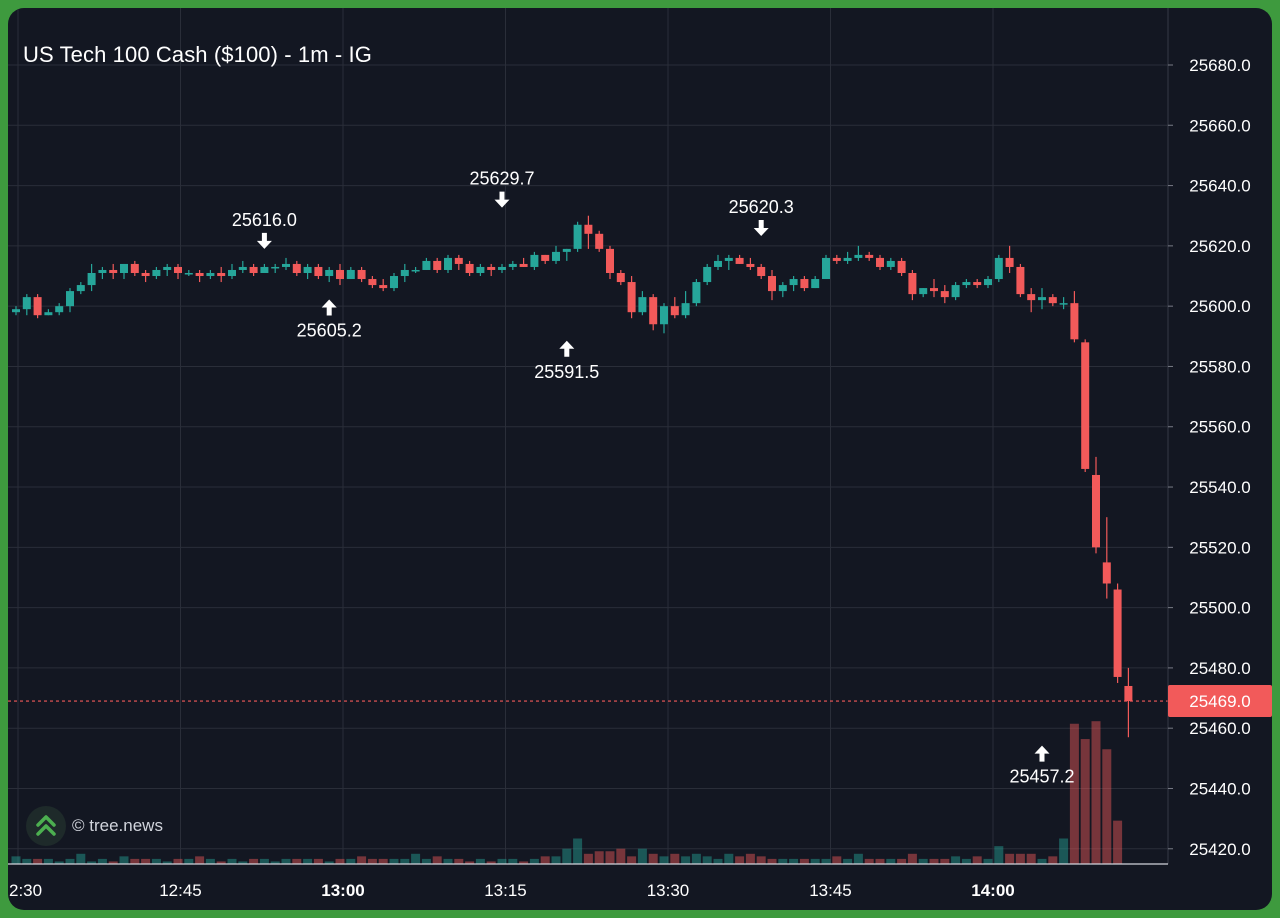  What do you see at coordinates (197, 54) in the screenshot?
I see `chart-title: US Tech 100 Cash ($100) - 1m - IG` at bounding box center [197, 54].